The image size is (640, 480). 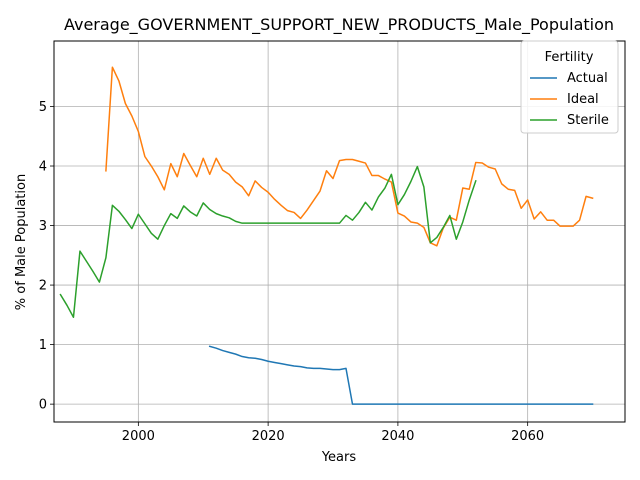 What do you see at coordinates (43, 286) in the screenshot?
I see `y-tick-label: 2` at bounding box center [43, 286].